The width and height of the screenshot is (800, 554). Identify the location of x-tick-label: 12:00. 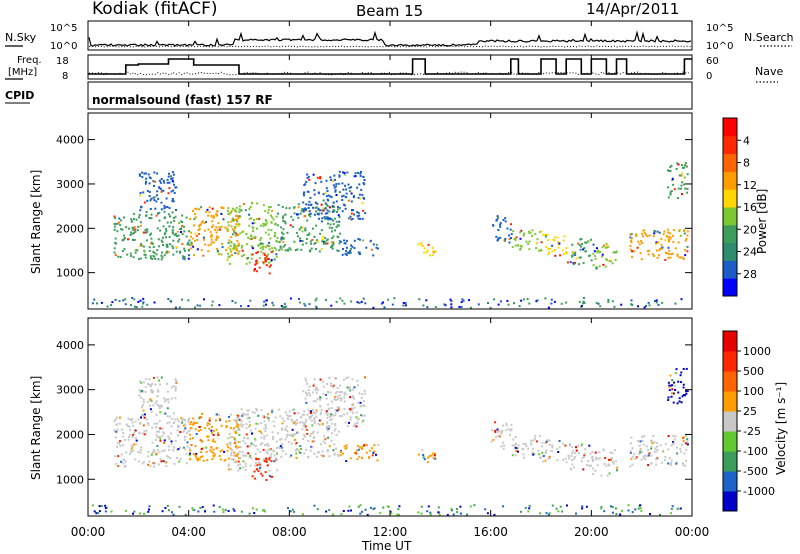
(390, 532).